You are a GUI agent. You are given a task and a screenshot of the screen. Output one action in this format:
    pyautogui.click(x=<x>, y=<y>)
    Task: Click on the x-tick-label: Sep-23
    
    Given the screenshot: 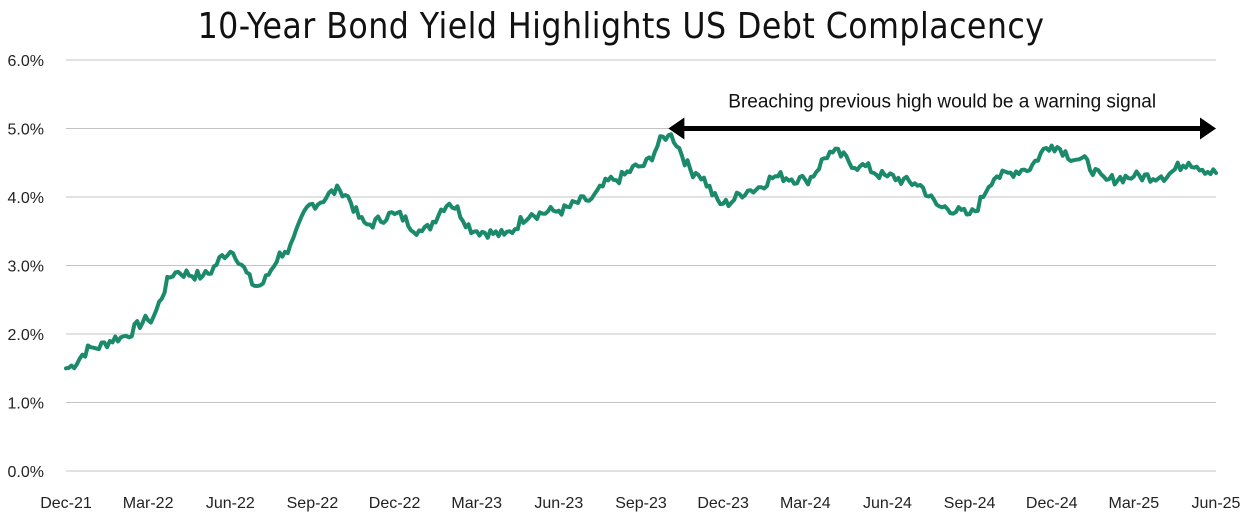 What is the action you would take?
    pyautogui.click(x=641, y=503)
    